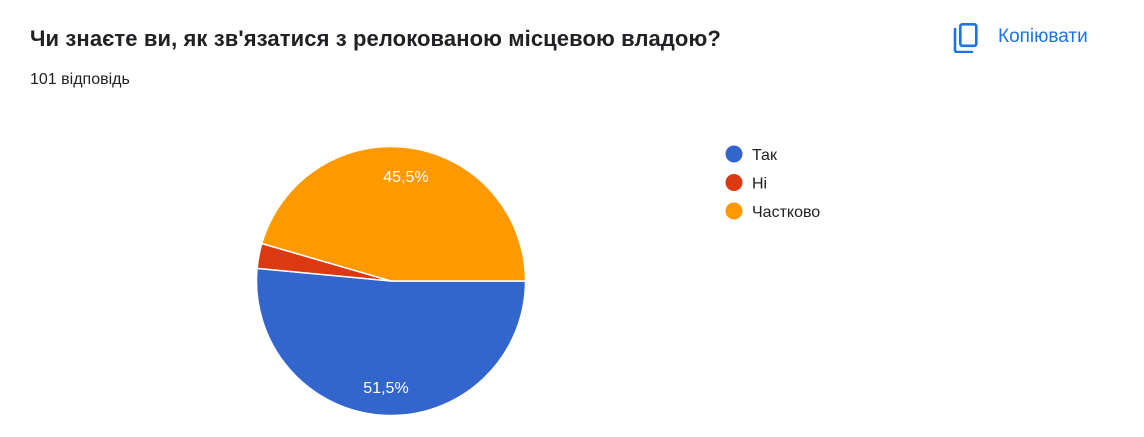 This screenshot has height=437, width=1144. What do you see at coordinates (395, 283) in the screenshot?
I see `pie-slice-labels: 51,5% 45,5%` at bounding box center [395, 283].